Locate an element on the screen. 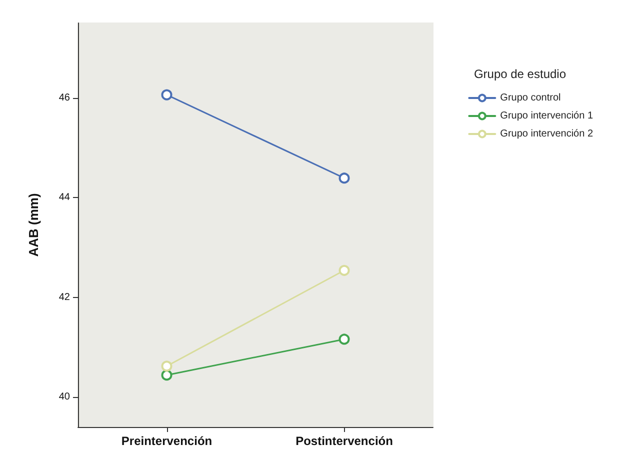  x-tick-label: Preintervención is located at coordinates (166, 441).